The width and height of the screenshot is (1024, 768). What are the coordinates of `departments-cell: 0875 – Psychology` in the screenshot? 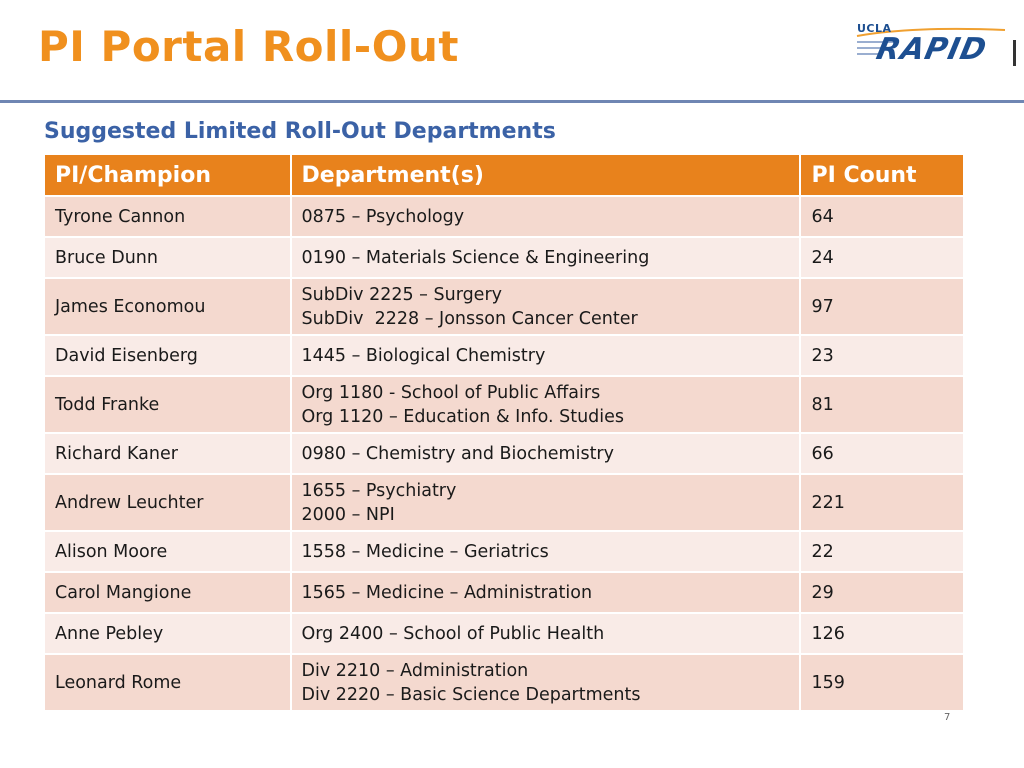 It's located at (545, 216).